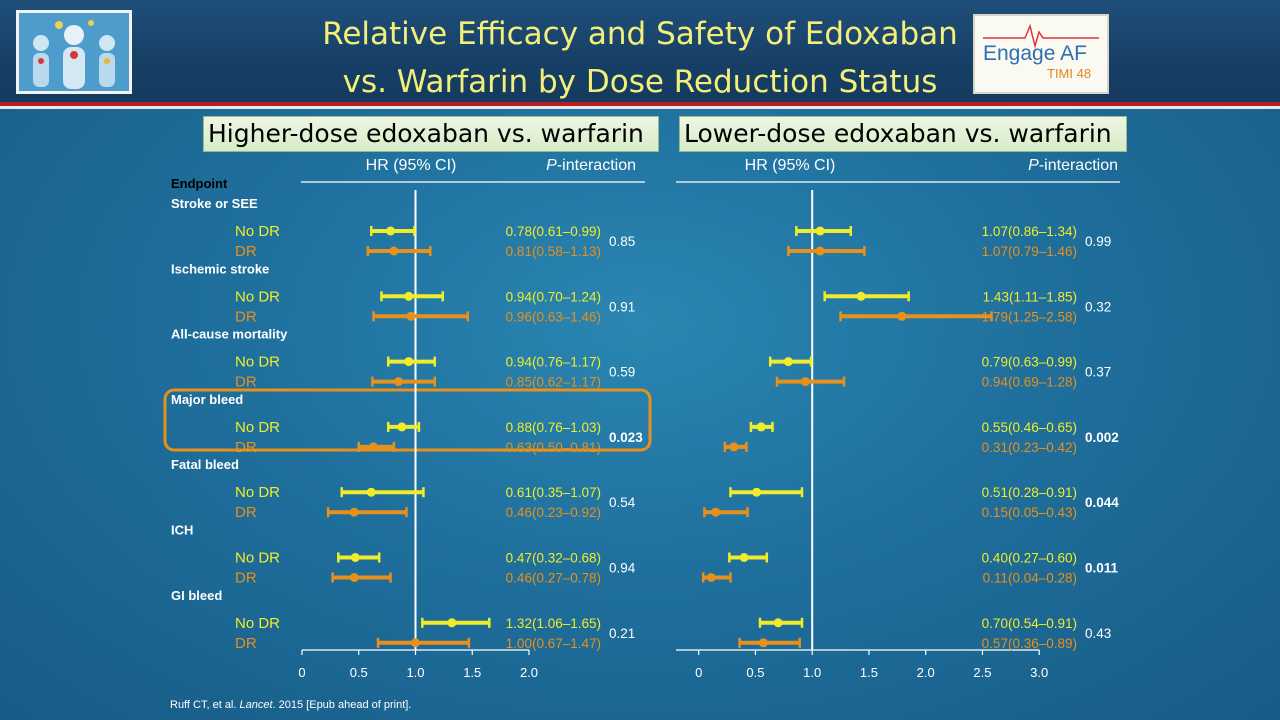 This screenshot has width=1280, height=720. I want to click on hr-ci-value: 1.00(0.67–1.47), so click(553, 643).